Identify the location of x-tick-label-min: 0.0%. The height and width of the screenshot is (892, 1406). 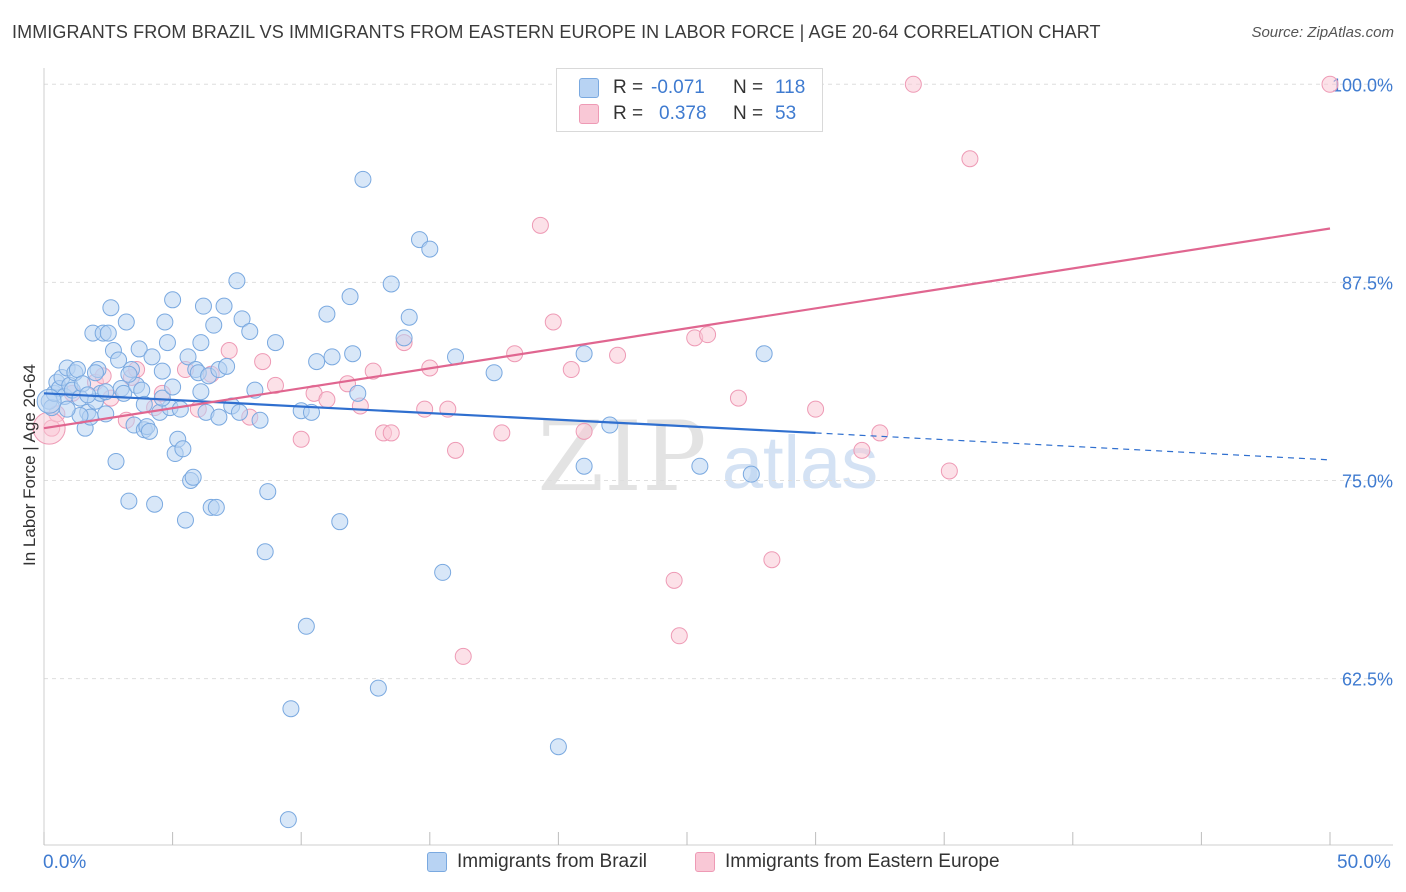
(65, 862).